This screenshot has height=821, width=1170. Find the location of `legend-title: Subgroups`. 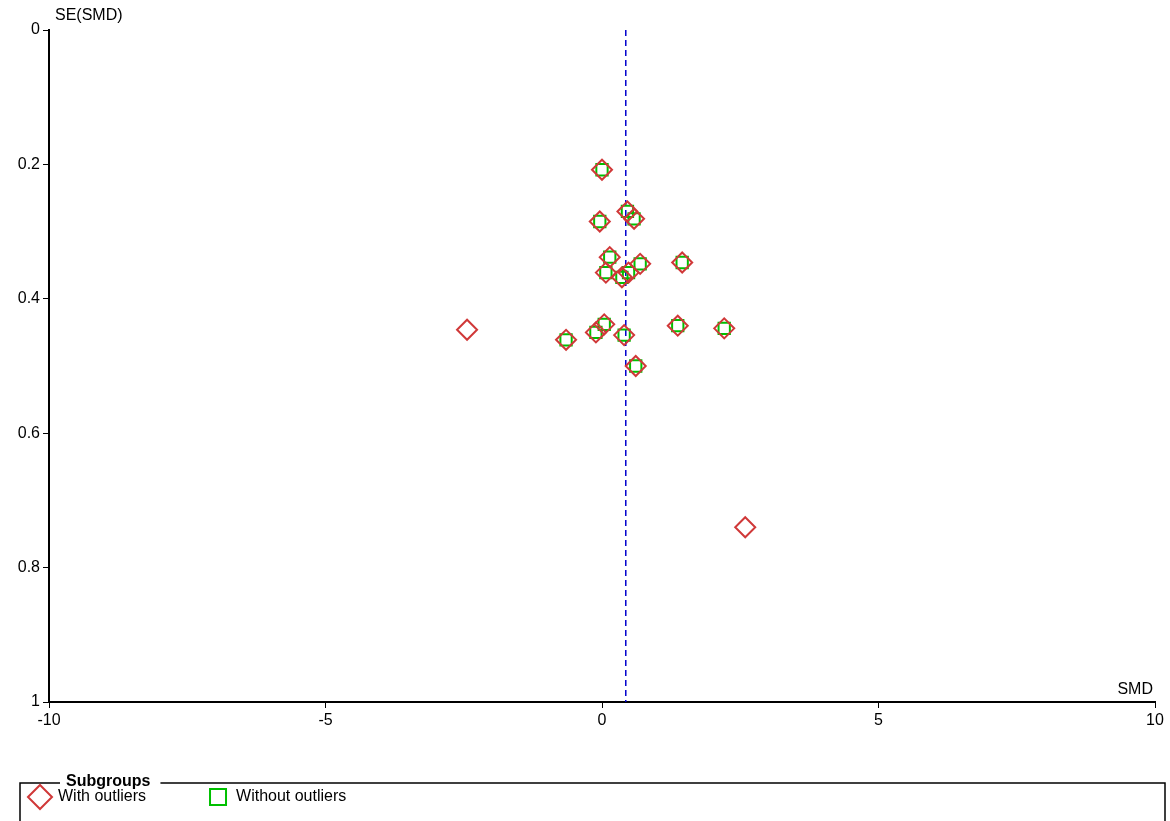

legend-title: Subgroups is located at coordinates (108, 781).